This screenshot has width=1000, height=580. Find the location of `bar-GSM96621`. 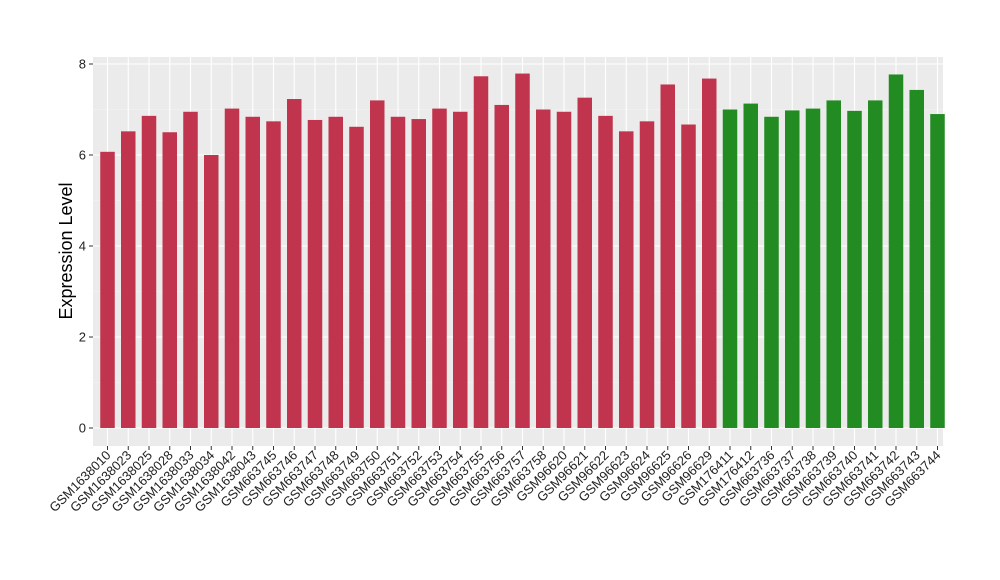

bar-GSM96621 is located at coordinates (584, 263).